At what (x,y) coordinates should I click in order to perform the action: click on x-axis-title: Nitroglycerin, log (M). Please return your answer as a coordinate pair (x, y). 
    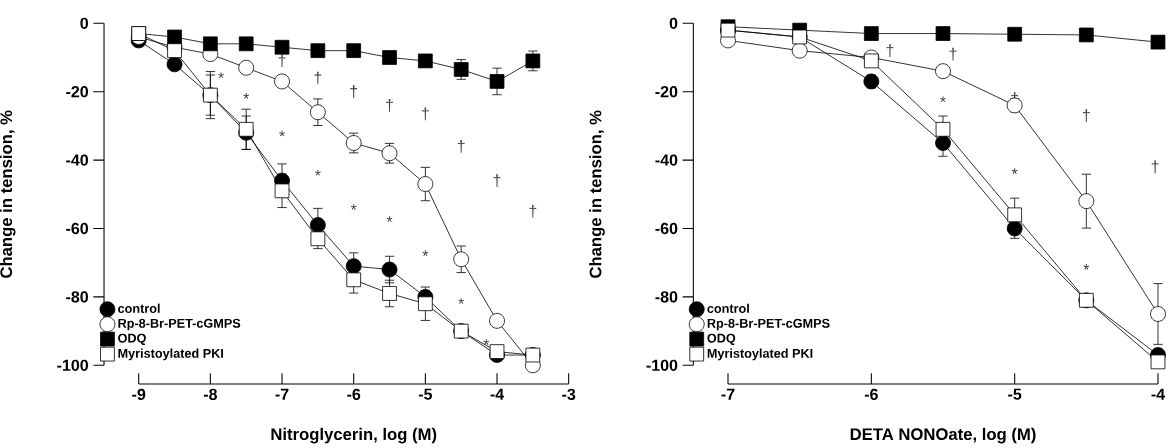
    Looking at the image, I should click on (354, 435).